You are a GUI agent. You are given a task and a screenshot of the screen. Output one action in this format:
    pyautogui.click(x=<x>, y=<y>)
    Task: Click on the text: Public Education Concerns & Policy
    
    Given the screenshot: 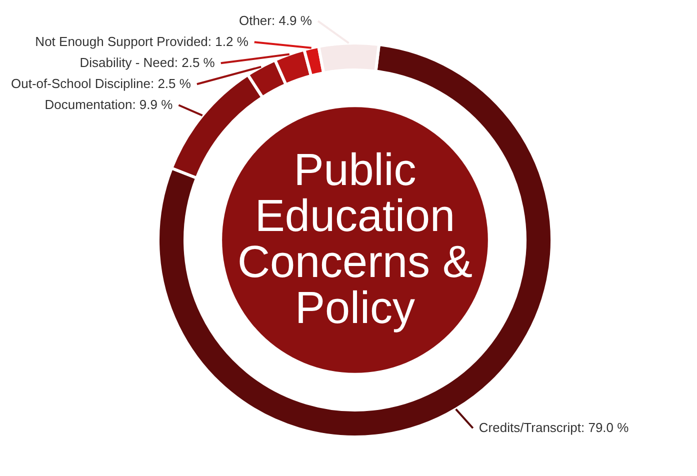 What is the action you would take?
    pyautogui.click(x=355, y=238)
    